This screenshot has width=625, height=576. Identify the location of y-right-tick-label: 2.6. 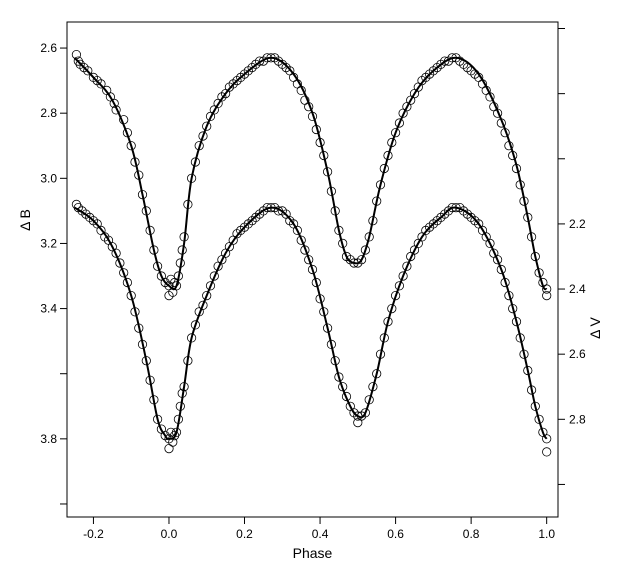
(577, 354).